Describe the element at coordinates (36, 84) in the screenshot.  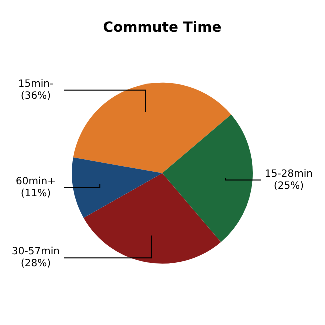
I see `slice-label: 15min-` at that location.